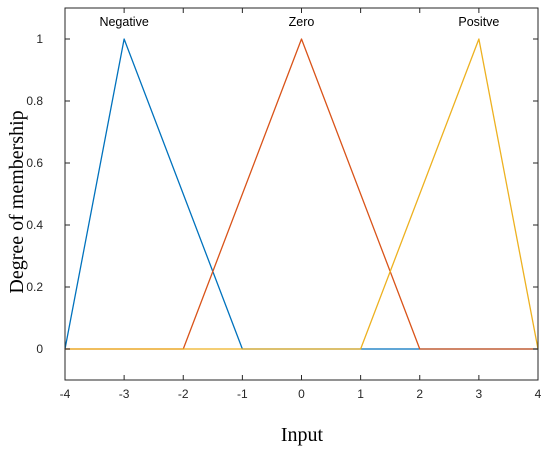 The width and height of the screenshot is (550, 449). What do you see at coordinates (538, 394) in the screenshot?
I see `x-tick-label: 4` at bounding box center [538, 394].